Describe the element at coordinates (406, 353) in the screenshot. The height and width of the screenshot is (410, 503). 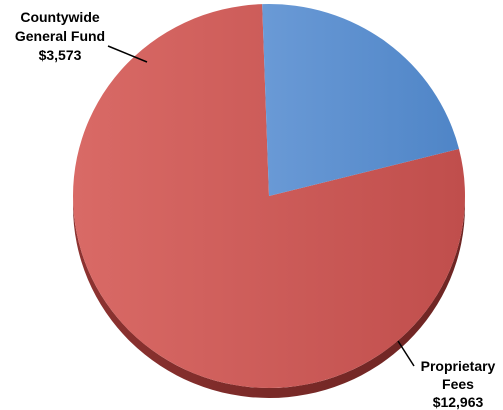
I see `leader-line-proprietary-fees` at that location.